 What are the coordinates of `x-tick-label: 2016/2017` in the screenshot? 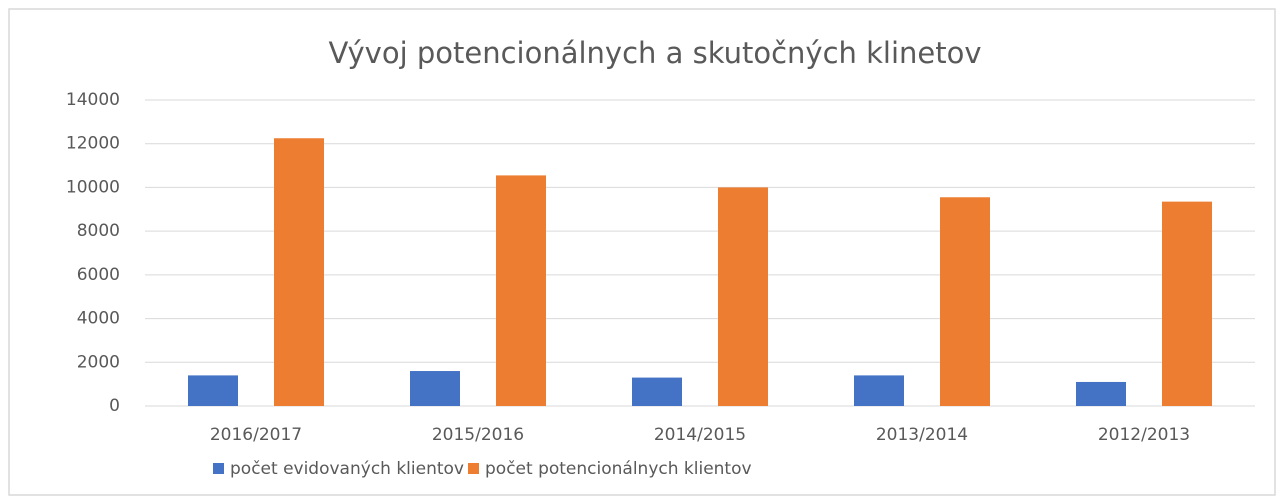 It's located at (256, 435).